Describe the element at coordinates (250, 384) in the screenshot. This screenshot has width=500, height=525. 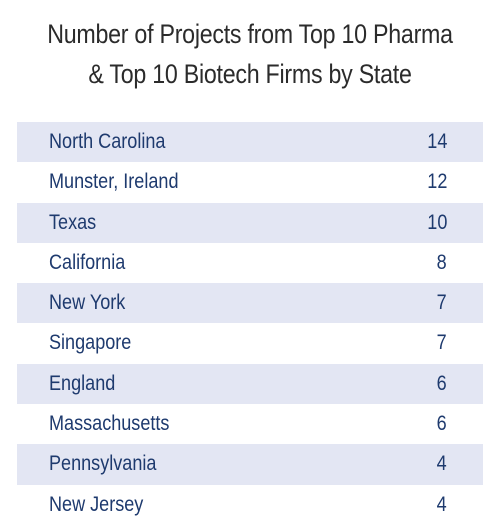
I see `table-row: England 6` at that location.